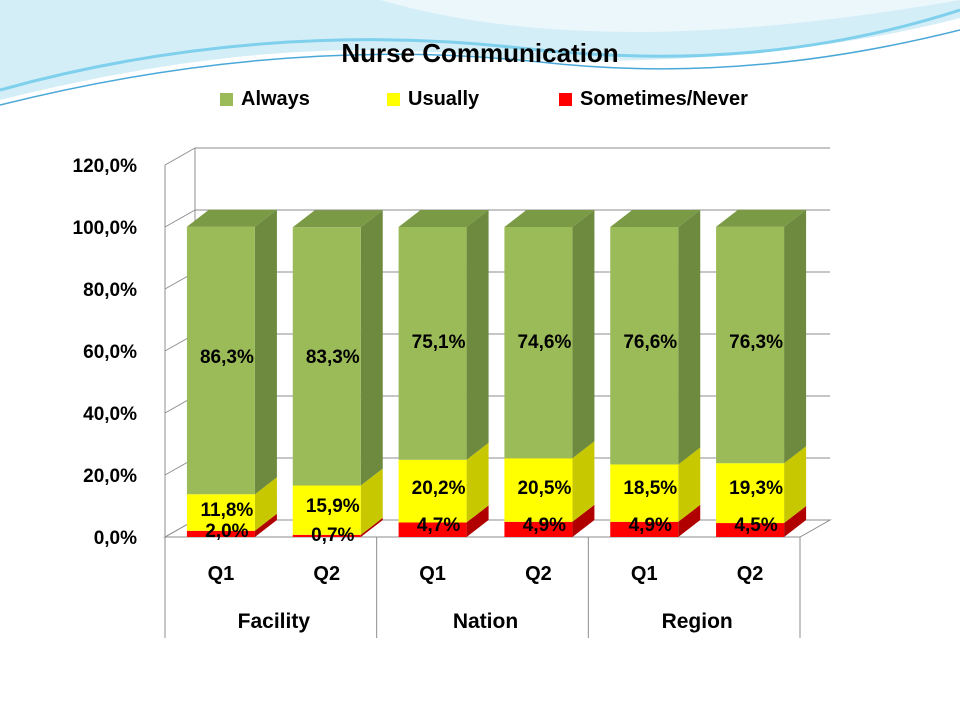 The image size is (960, 720). Describe the element at coordinates (110, 414) in the screenshot. I see `y-tick-label: 40,0%` at that location.